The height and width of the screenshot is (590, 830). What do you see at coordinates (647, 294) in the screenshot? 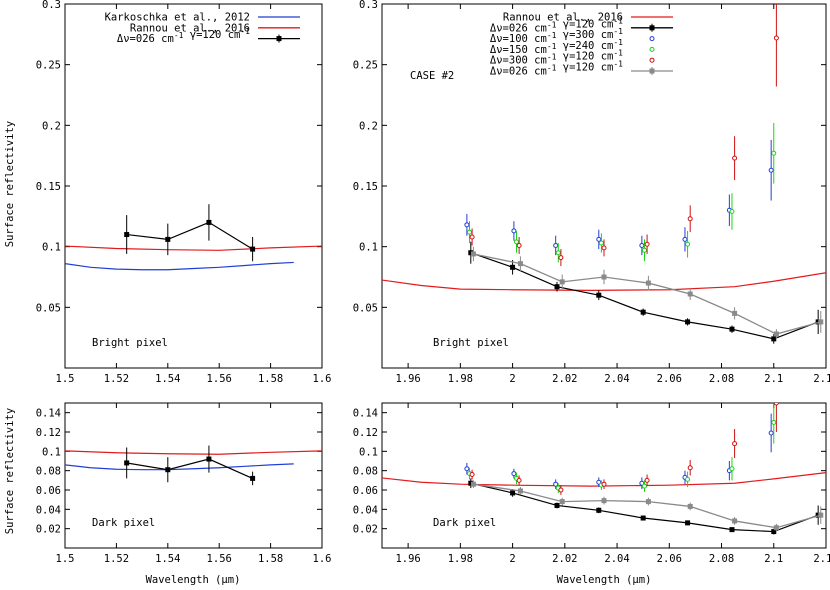
I see `series-line-gray` at bounding box center [647, 294].